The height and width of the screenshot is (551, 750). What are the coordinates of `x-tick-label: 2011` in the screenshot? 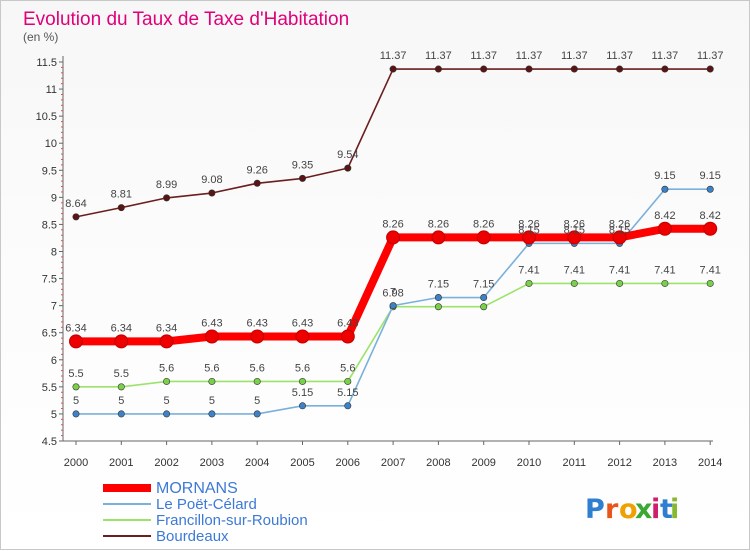 It's located at (574, 463).